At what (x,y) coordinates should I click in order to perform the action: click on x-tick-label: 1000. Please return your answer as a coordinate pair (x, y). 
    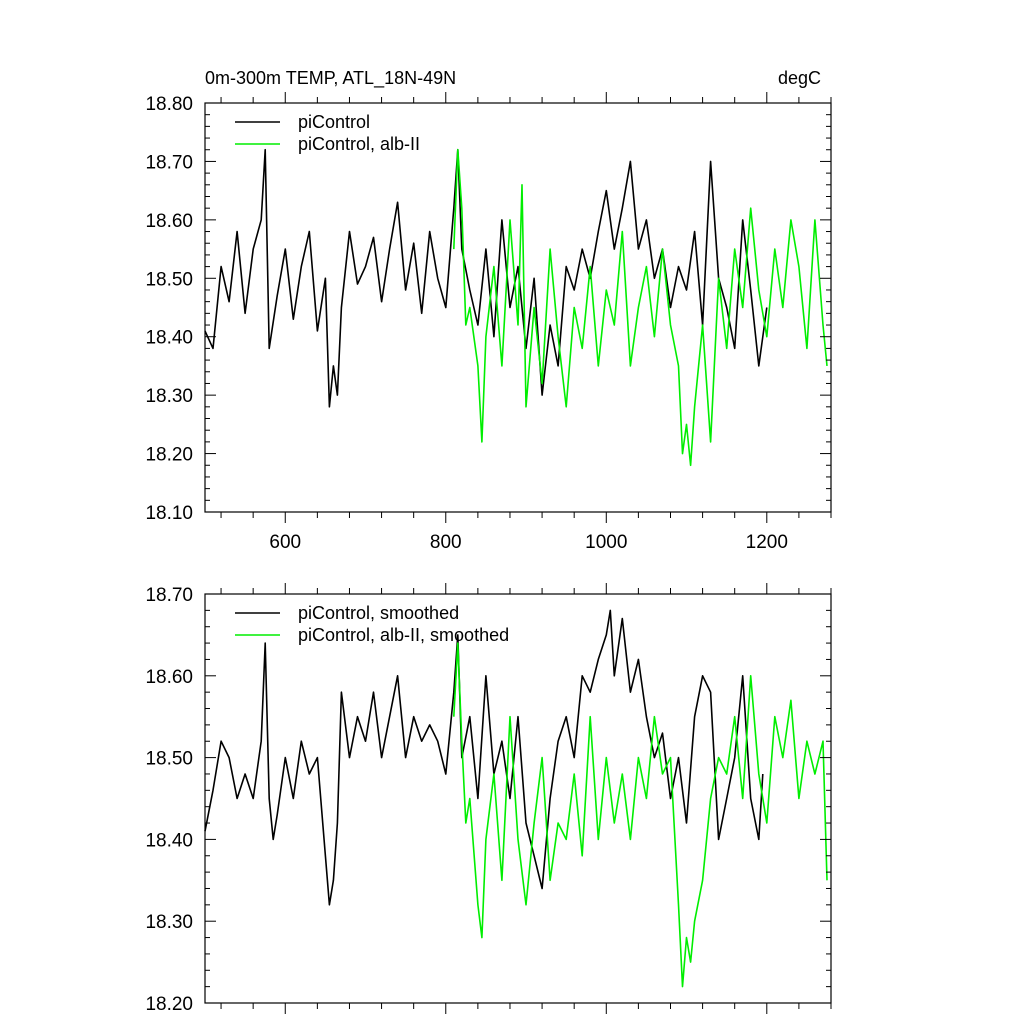
    Looking at the image, I should click on (606, 542).